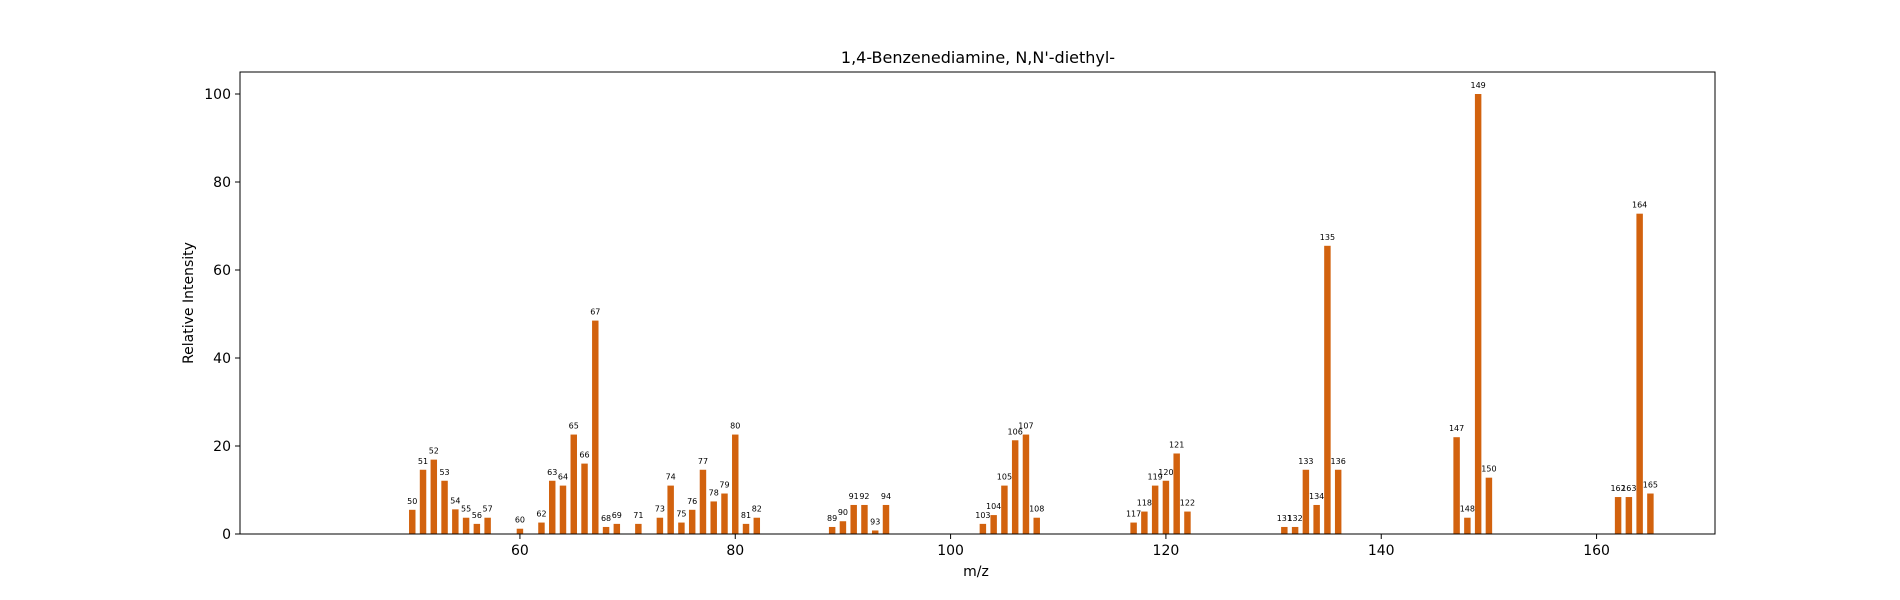 The image size is (1900, 600). What do you see at coordinates (735, 426) in the screenshot?
I see `bar-label-mz-80: 80` at bounding box center [735, 426].